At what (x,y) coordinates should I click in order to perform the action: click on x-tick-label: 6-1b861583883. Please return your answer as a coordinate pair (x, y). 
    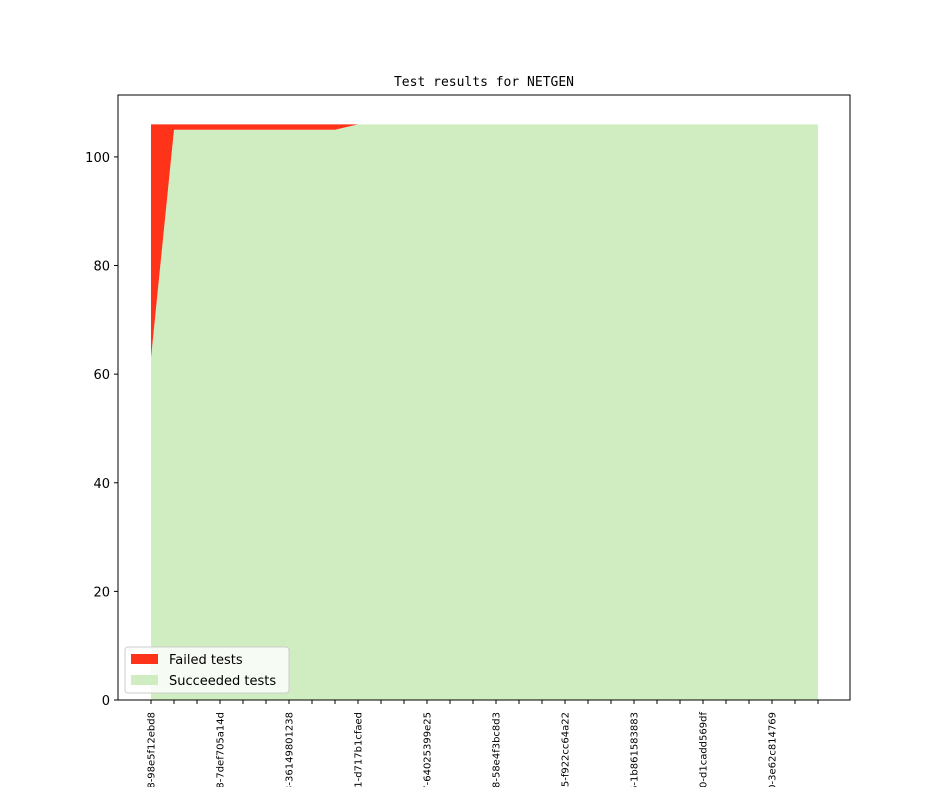
    Looking at the image, I should click on (635, 749).